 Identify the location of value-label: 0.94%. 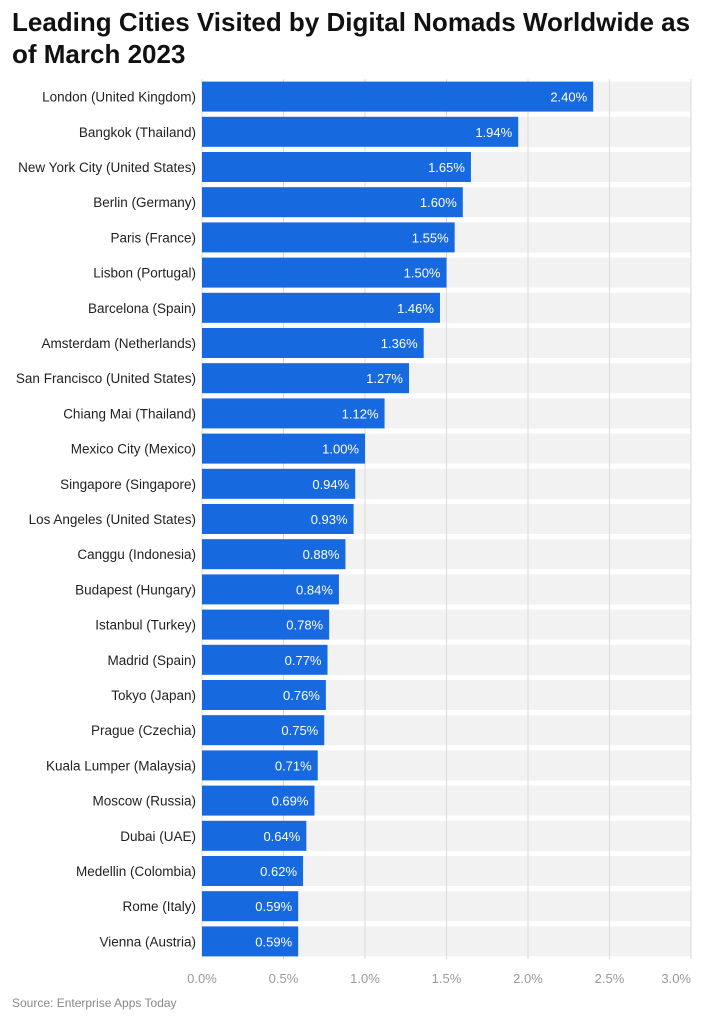
(330, 484).